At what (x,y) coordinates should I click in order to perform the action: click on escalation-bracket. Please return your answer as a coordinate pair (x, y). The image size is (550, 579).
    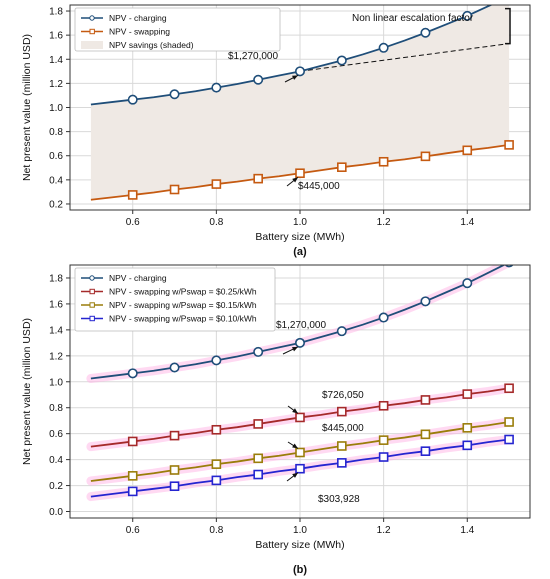
    Looking at the image, I should click on (508, 26).